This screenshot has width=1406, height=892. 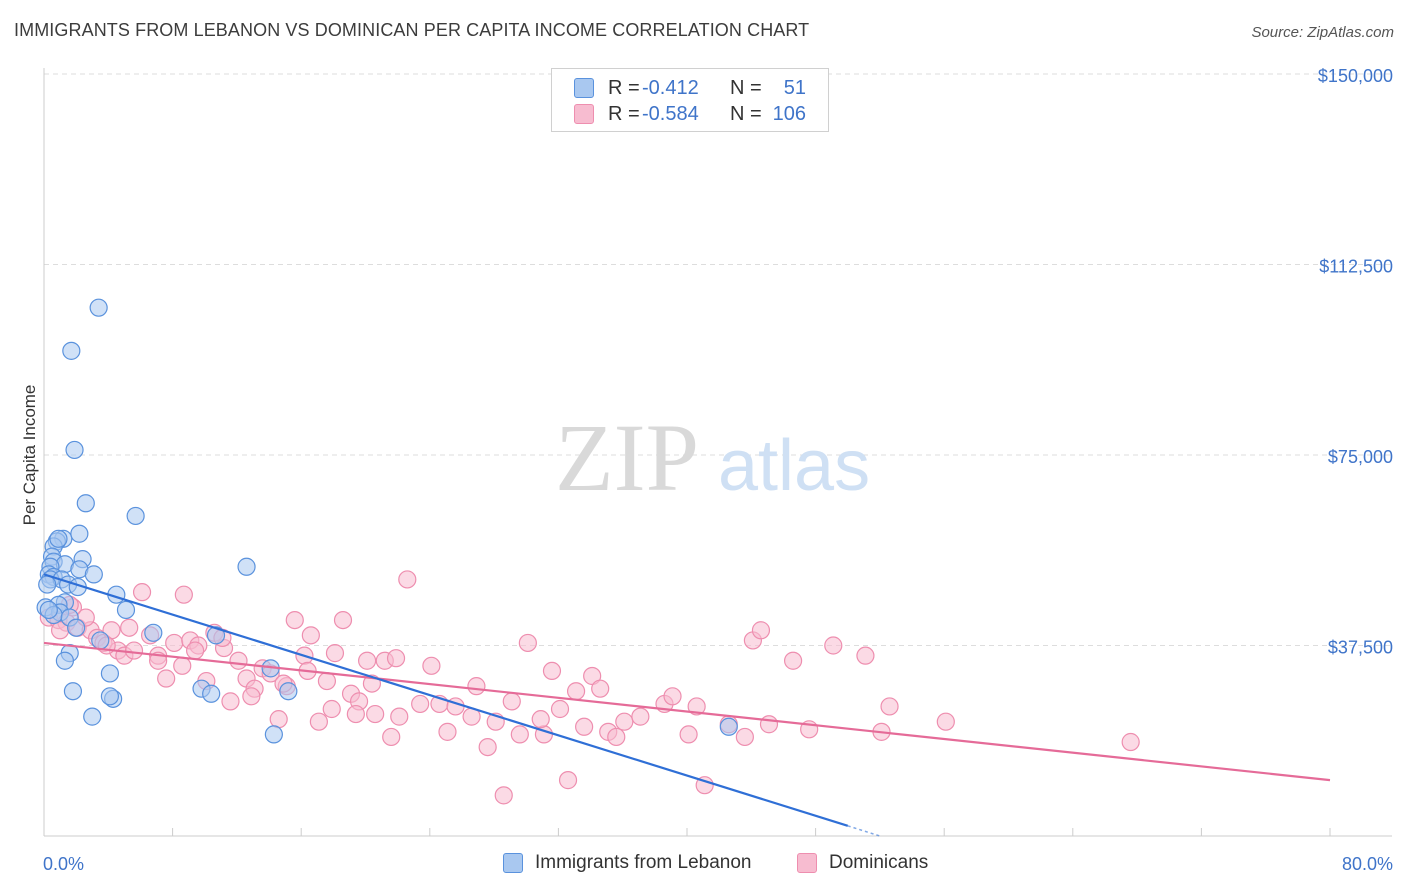 I want to click on y-tick-label: $150,000, so click(x=1355, y=76).